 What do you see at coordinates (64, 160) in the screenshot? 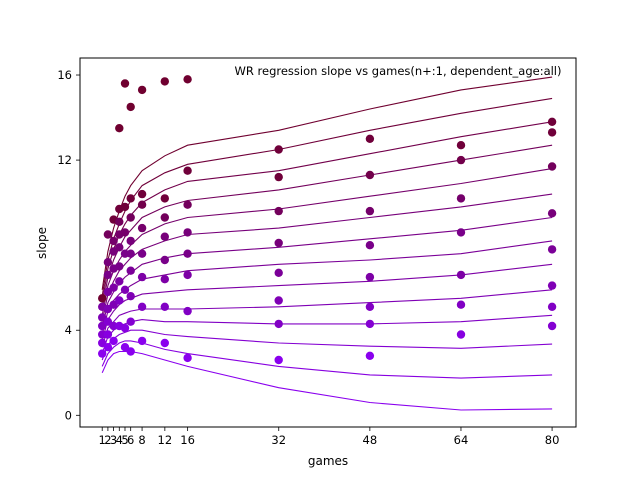
I see `y-tick-label: 12` at bounding box center [64, 160].